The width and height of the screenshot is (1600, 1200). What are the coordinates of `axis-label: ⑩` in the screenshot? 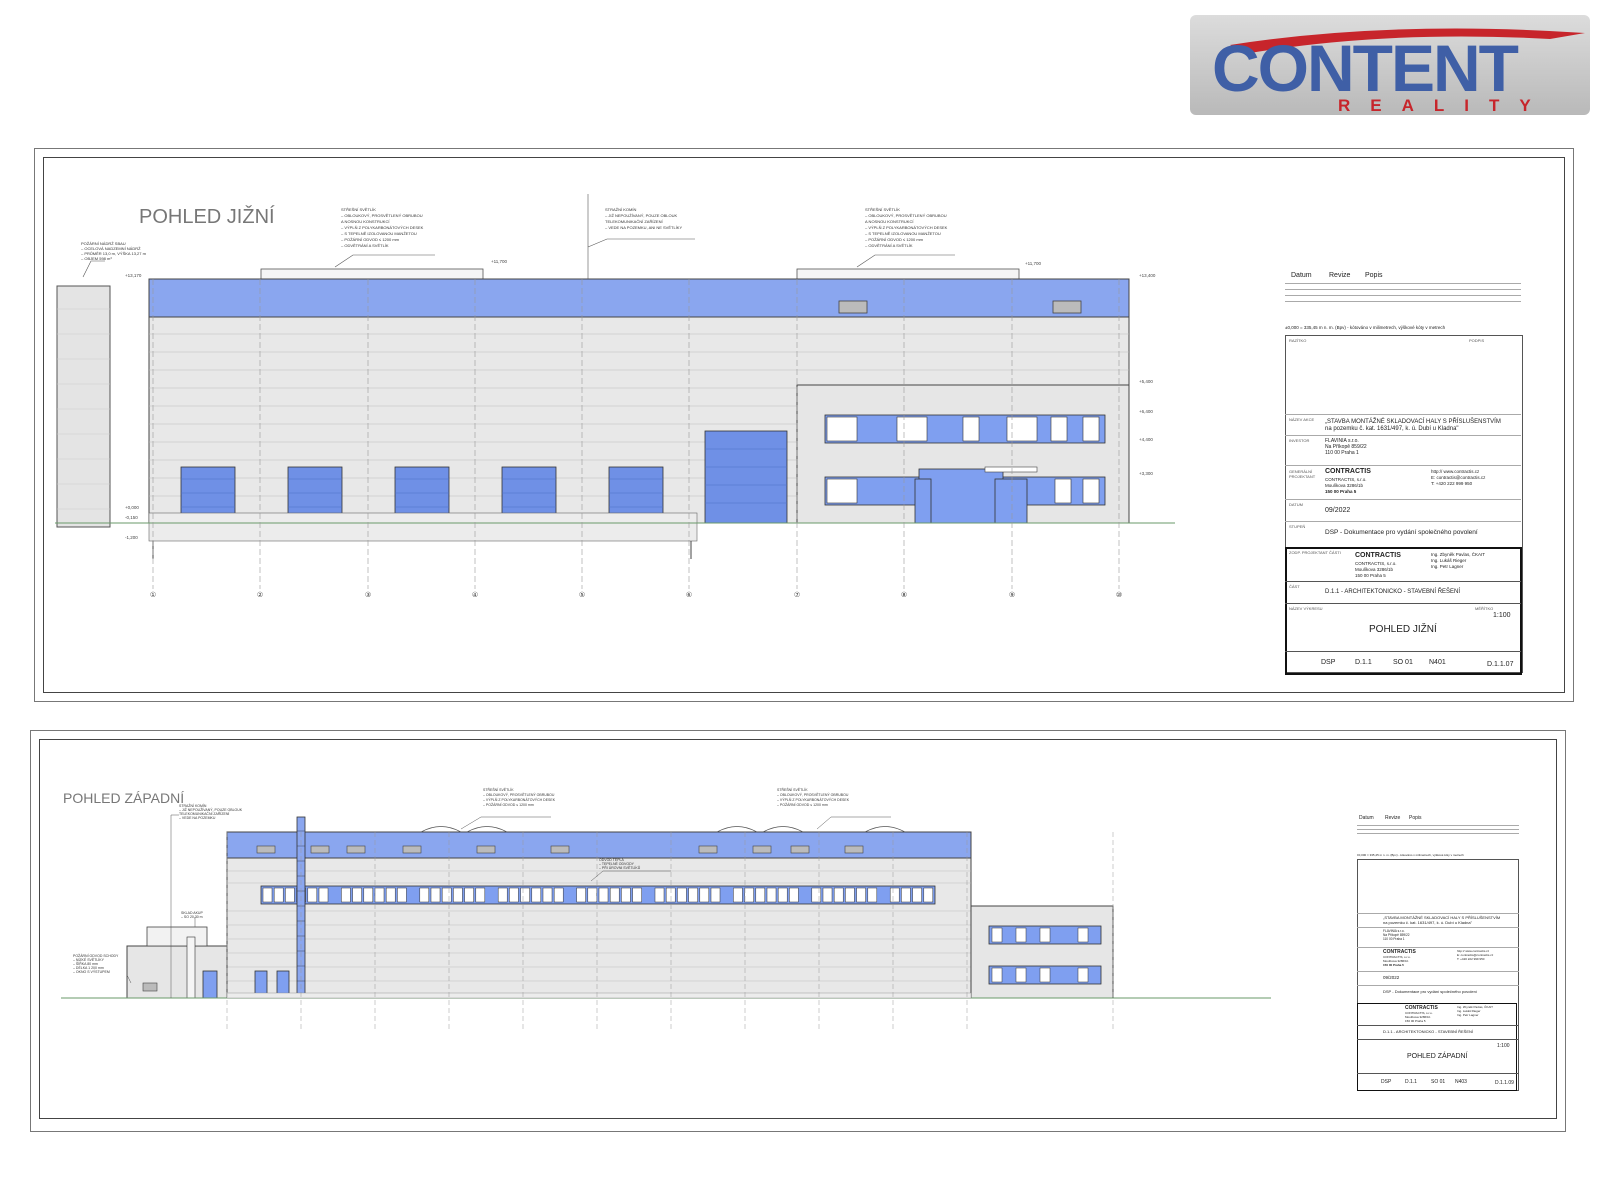 It's located at (1119, 595).